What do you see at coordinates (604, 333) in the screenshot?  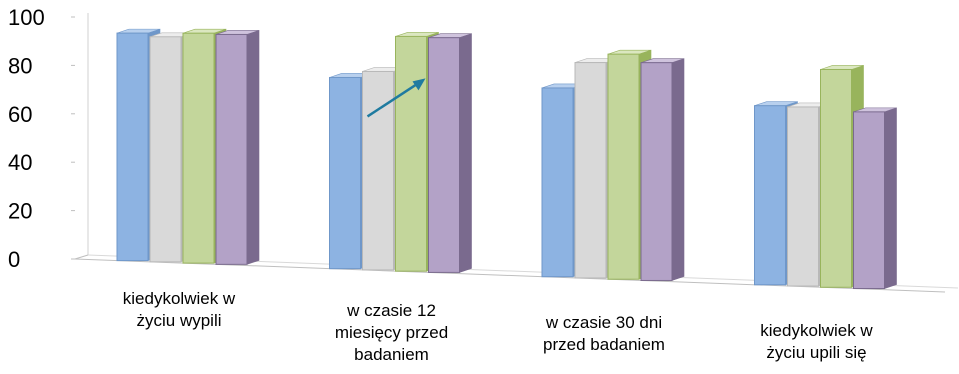 I see `category-label: w czasie 30 dni przed badaniem` at bounding box center [604, 333].